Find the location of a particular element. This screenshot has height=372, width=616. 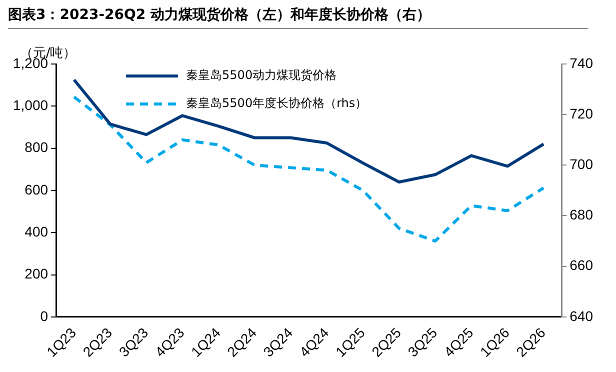

y2-tick-label: 700 is located at coordinates (582, 164).